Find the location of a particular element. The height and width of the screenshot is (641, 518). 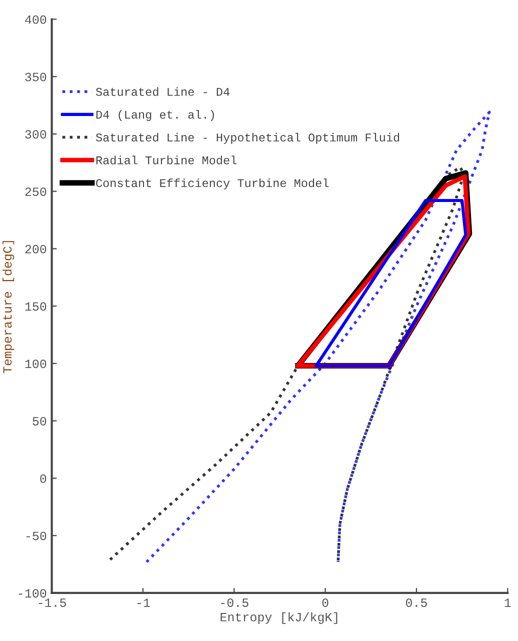

y-tick-label: 200 is located at coordinates (35, 249).